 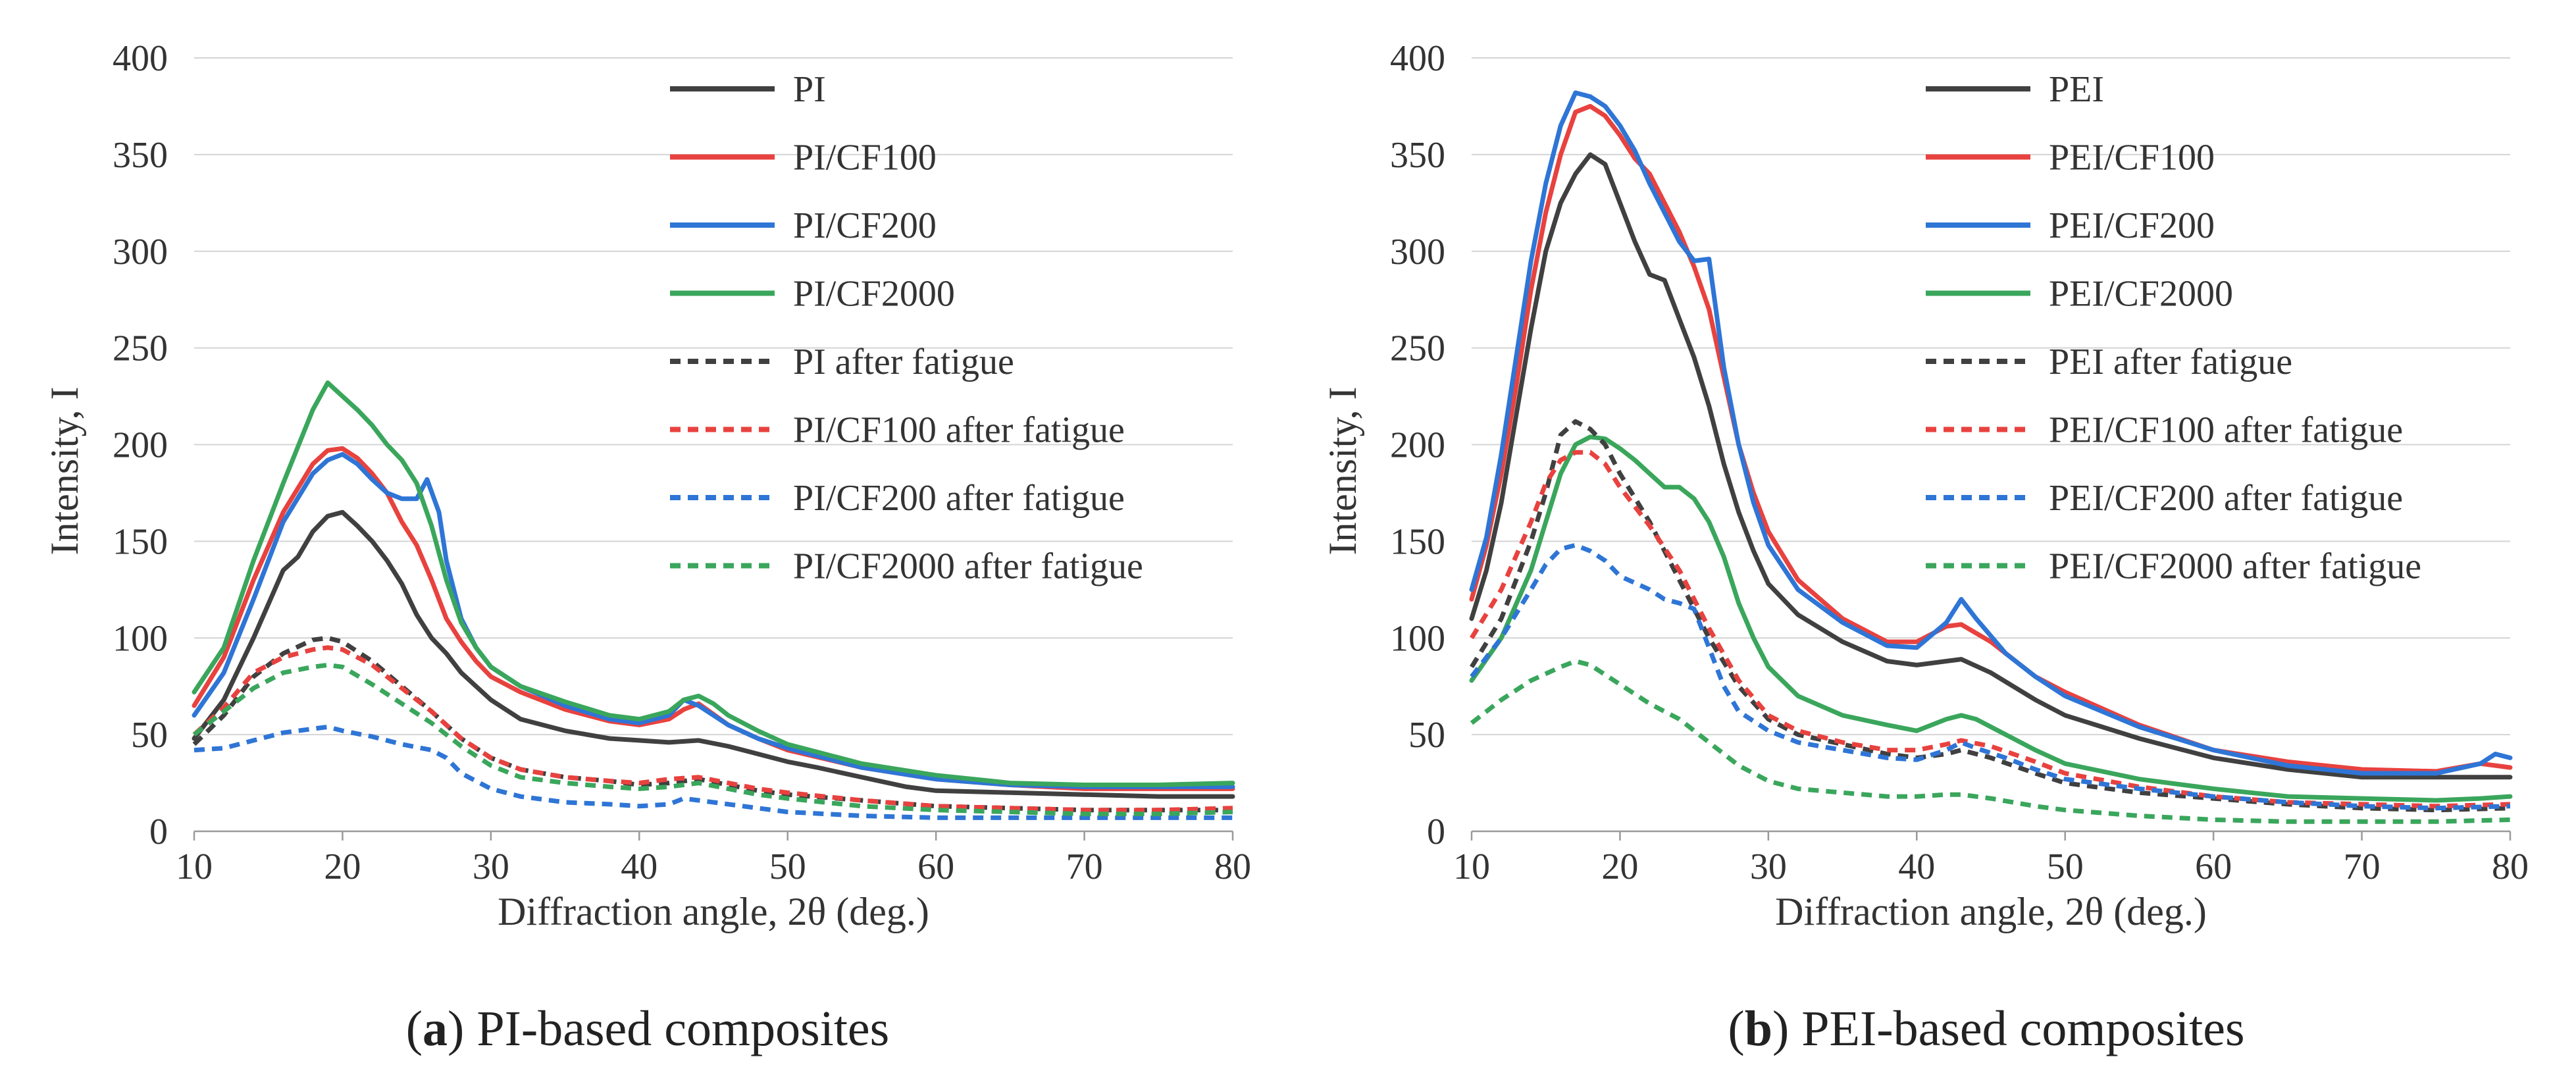 What do you see at coordinates (2132, 225) in the screenshot?
I see `legend-label: PEI/CF200` at bounding box center [2132, 225].